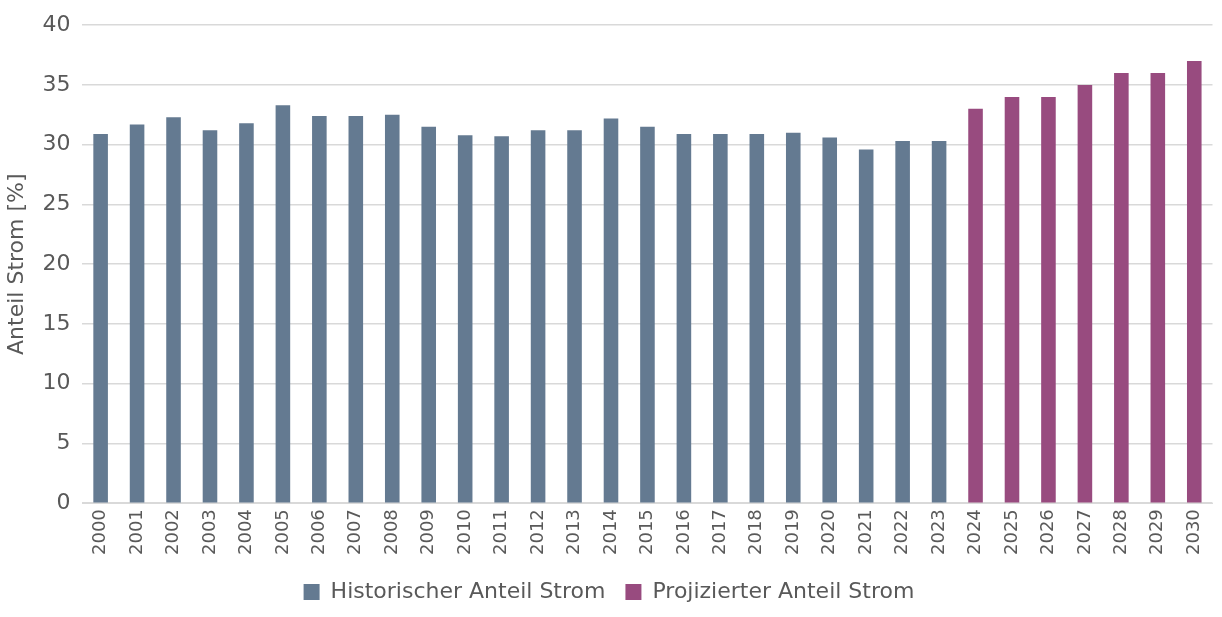 The height and width of the screenshot is (617, 1222). What do you see at coordinates (1010, 532) in the screenshot?
I see `x-tick-label: 2025` at bounding box center [1010, 532].